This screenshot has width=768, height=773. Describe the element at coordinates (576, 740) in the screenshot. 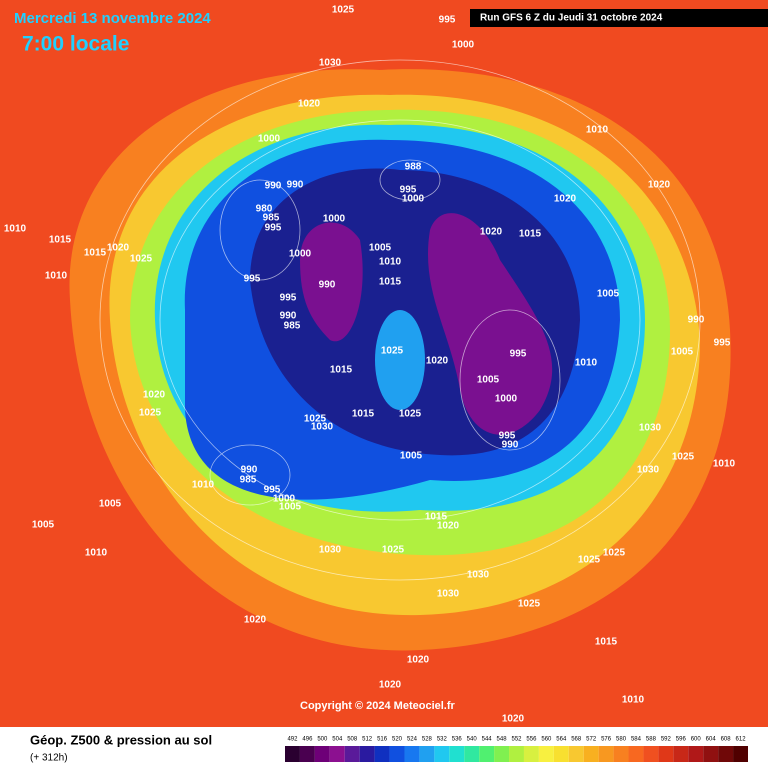

I see `legend-label: 568` at that location.